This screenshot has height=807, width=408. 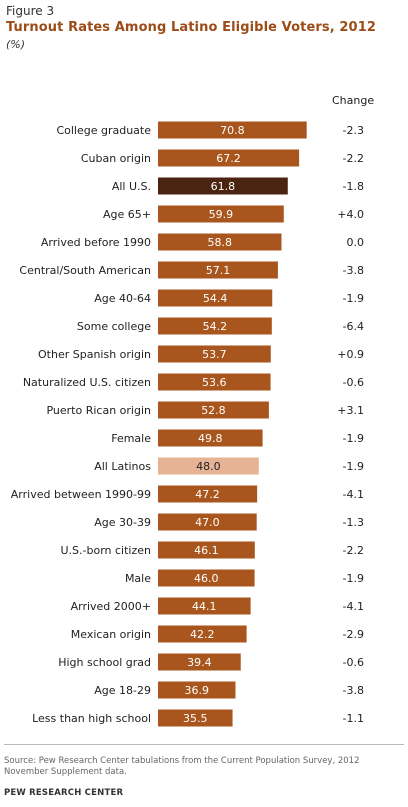 What do you see at coordinates (353, 326) in the screenshot?
I see `change-value: -6.4` at bounding box center [353, 326].